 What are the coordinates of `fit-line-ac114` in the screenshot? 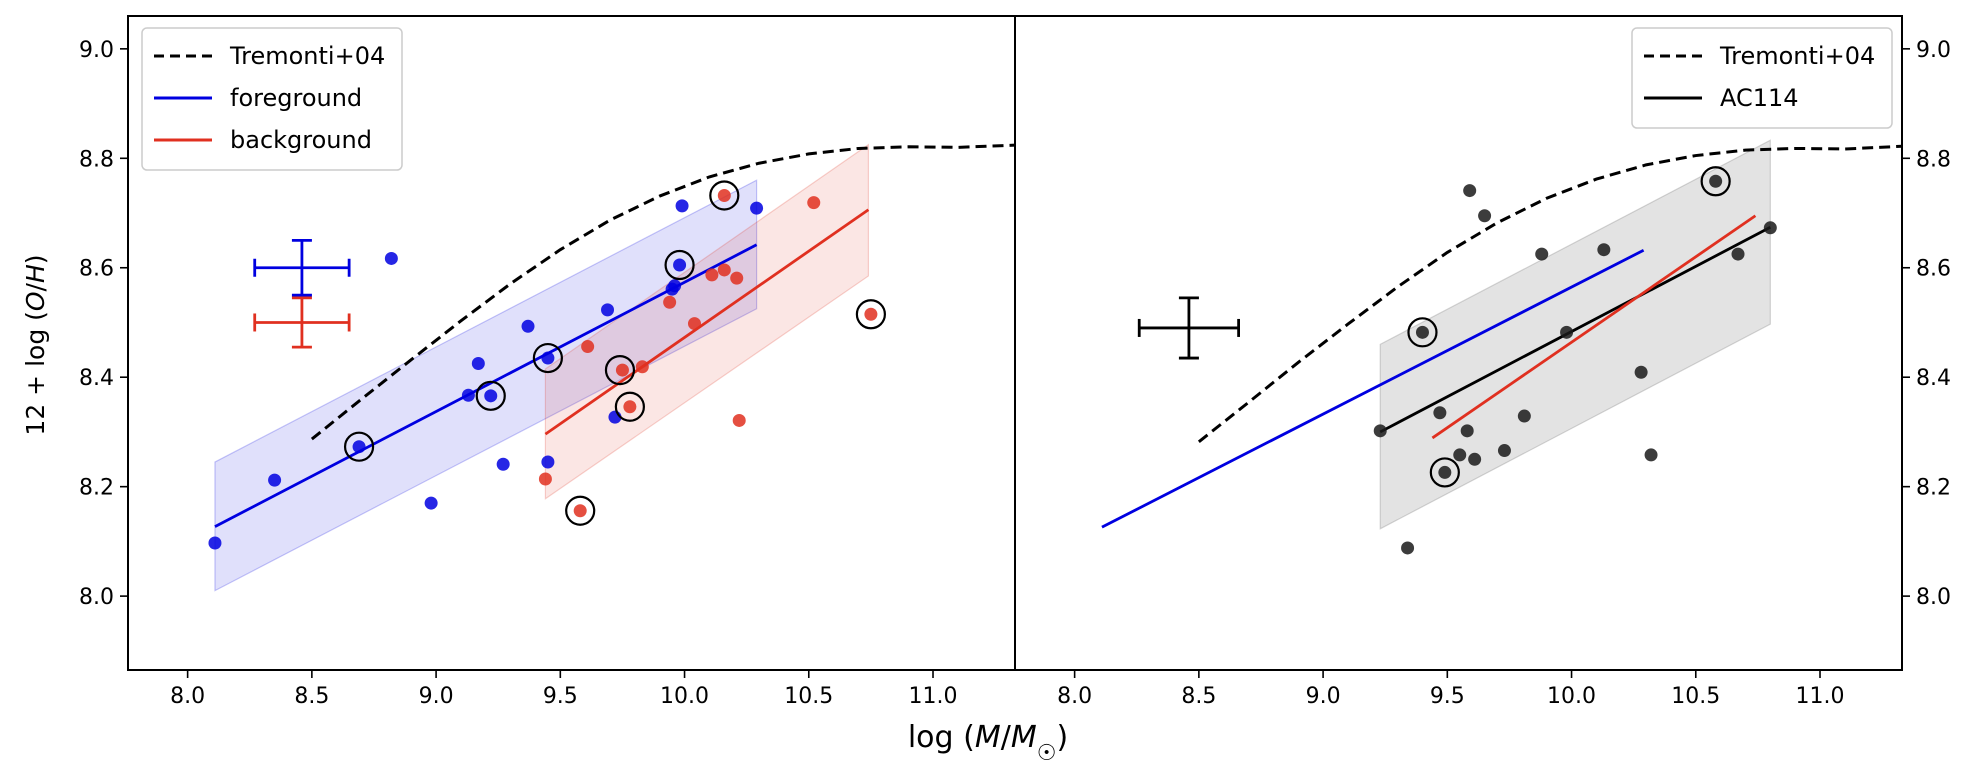 It's located at (1575, 330).